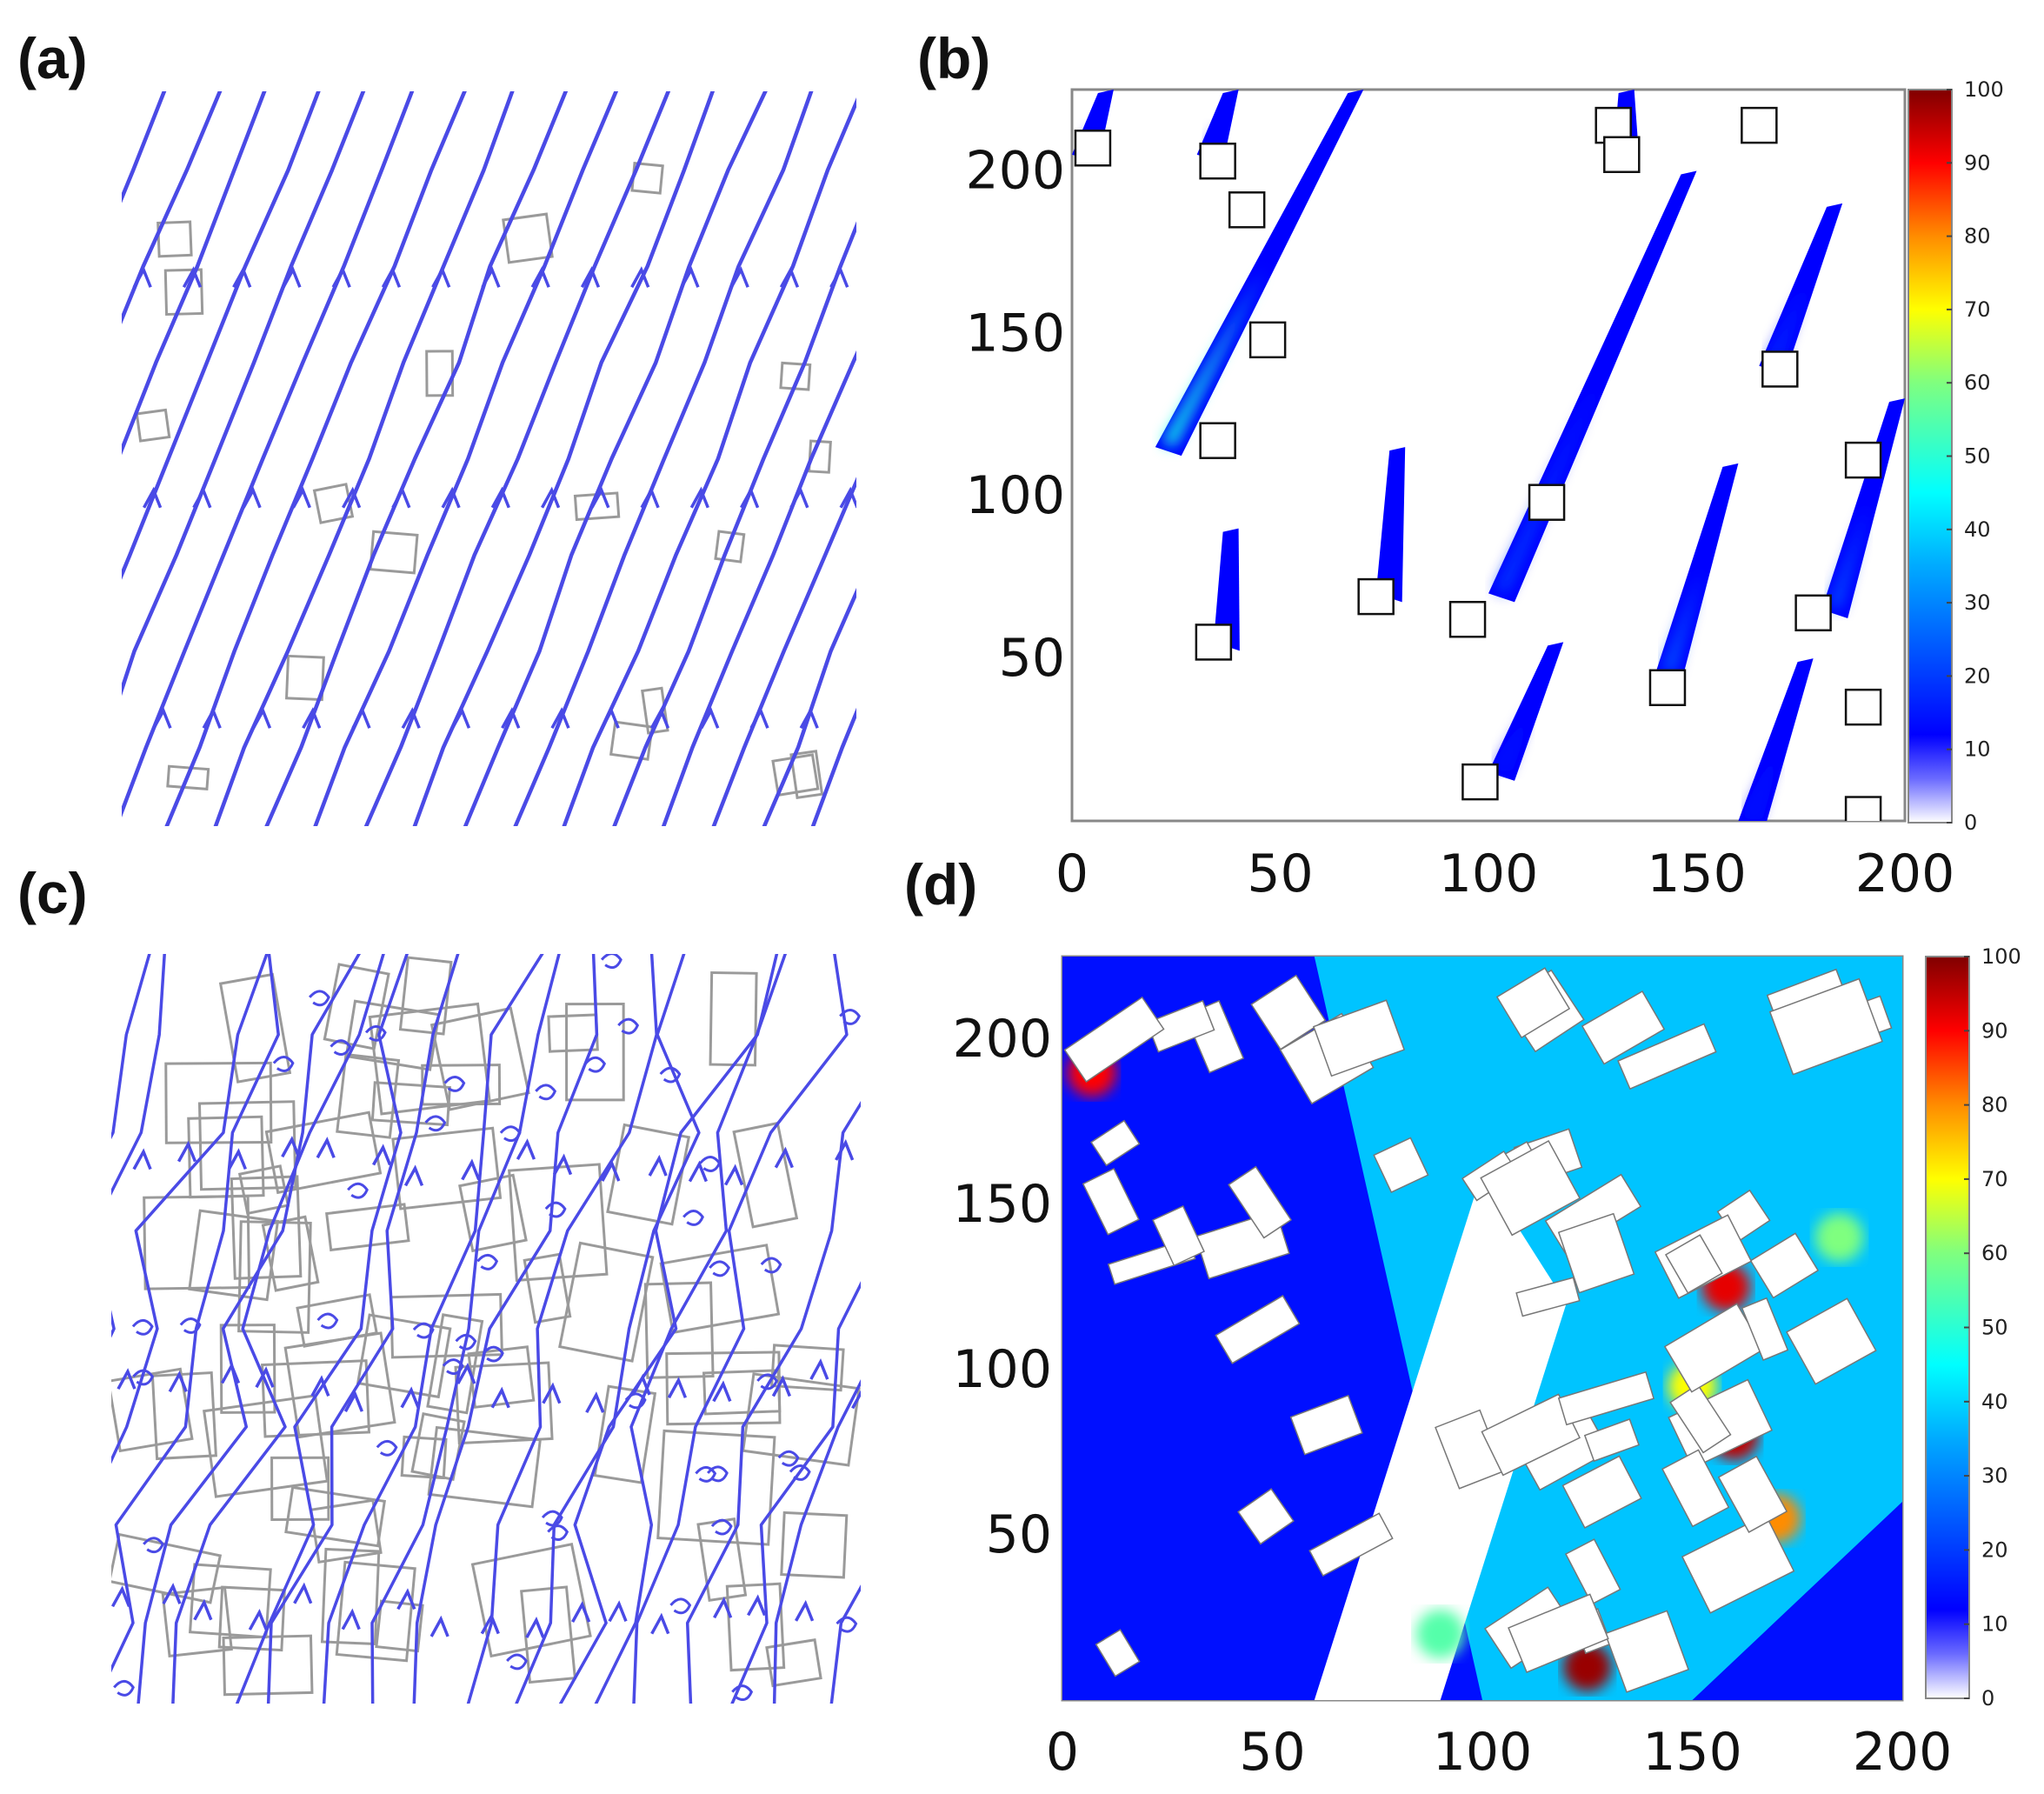 The width and height of the screenshot is (2044, 1794). Describe the element at coordinates (1977, 163) in the screenshot. I see `colorbar-tick-label: 90` at that location.